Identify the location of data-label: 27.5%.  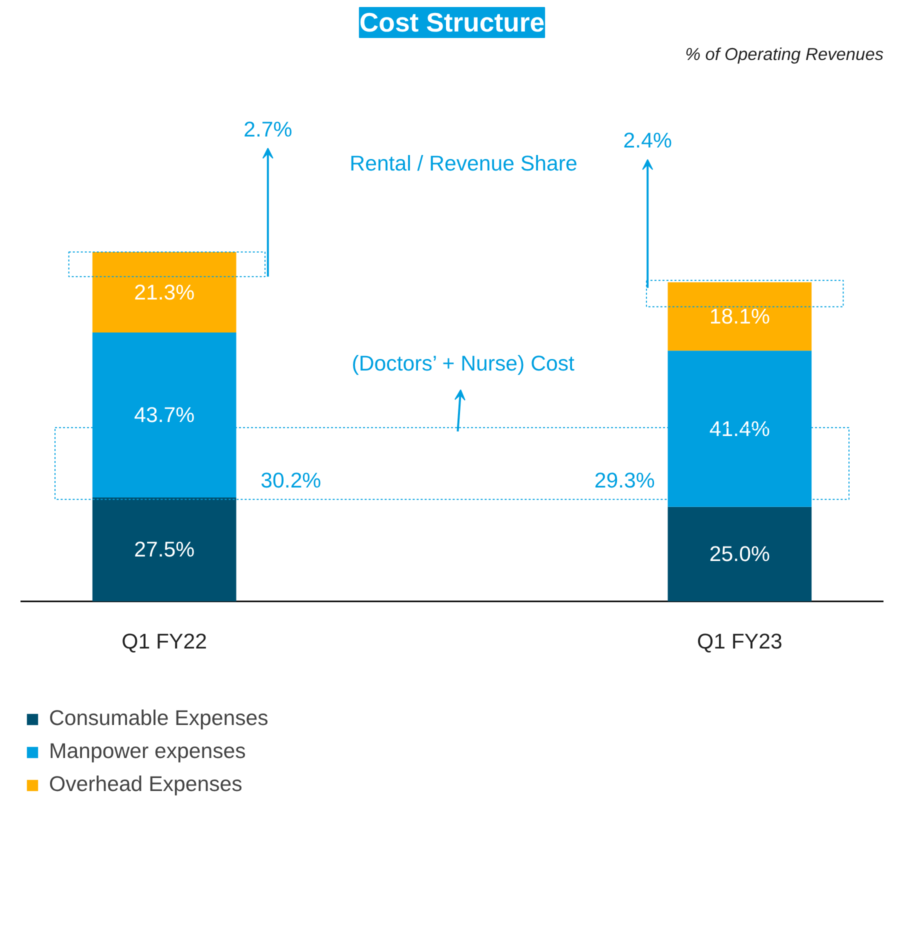
(164, 549).